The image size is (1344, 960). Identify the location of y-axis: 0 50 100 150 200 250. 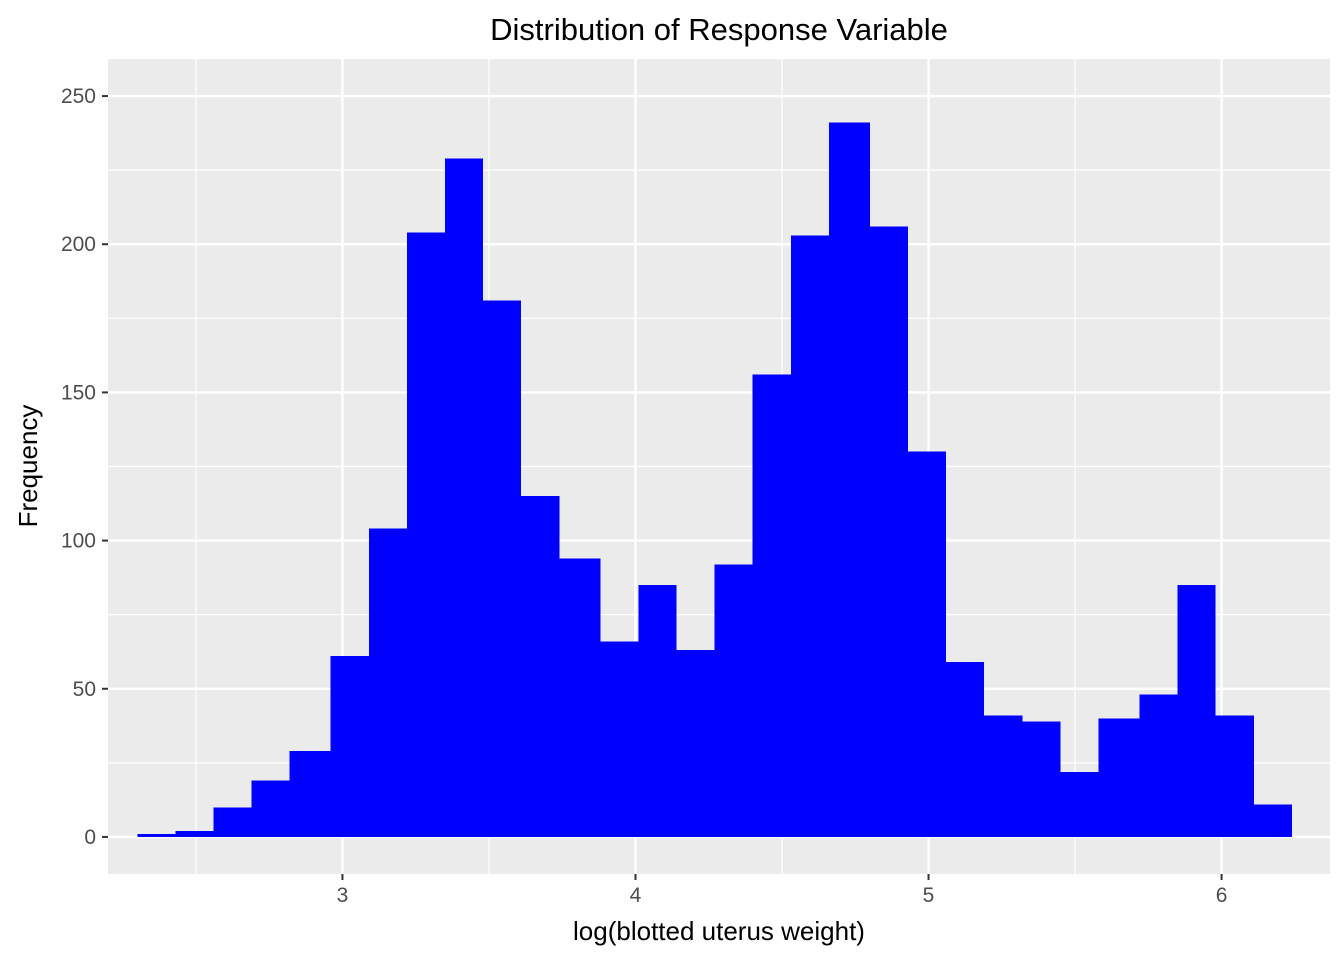
(84, 467).